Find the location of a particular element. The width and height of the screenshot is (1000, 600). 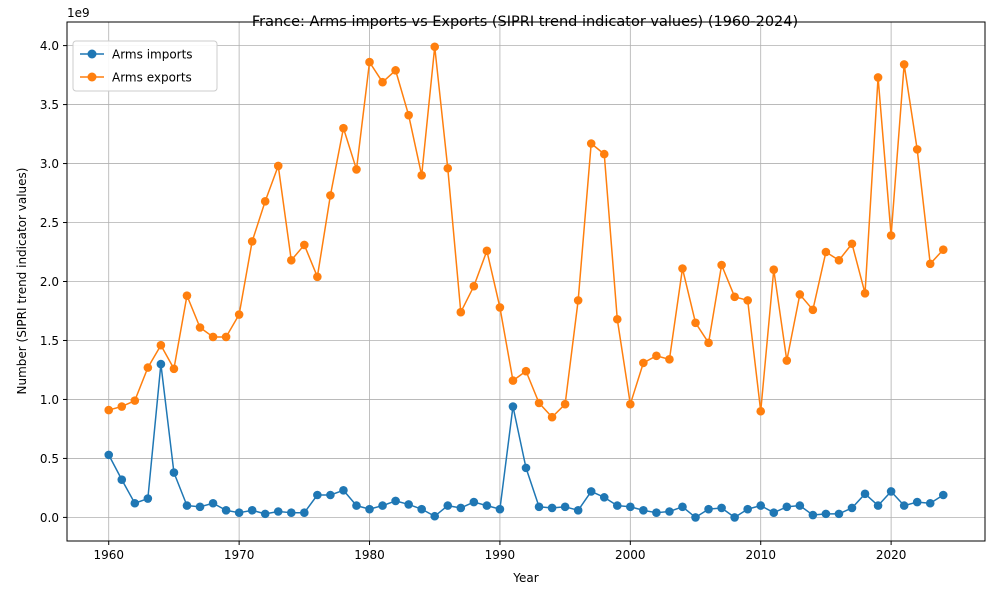

y-tick-label: 4.0 is located at coordinates (49, 46).